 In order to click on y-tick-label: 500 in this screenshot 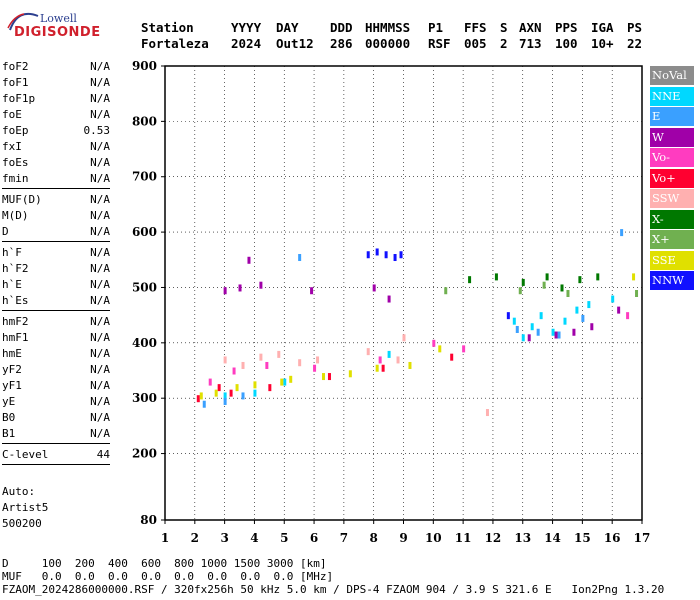, I will do `click(144, 287)`.